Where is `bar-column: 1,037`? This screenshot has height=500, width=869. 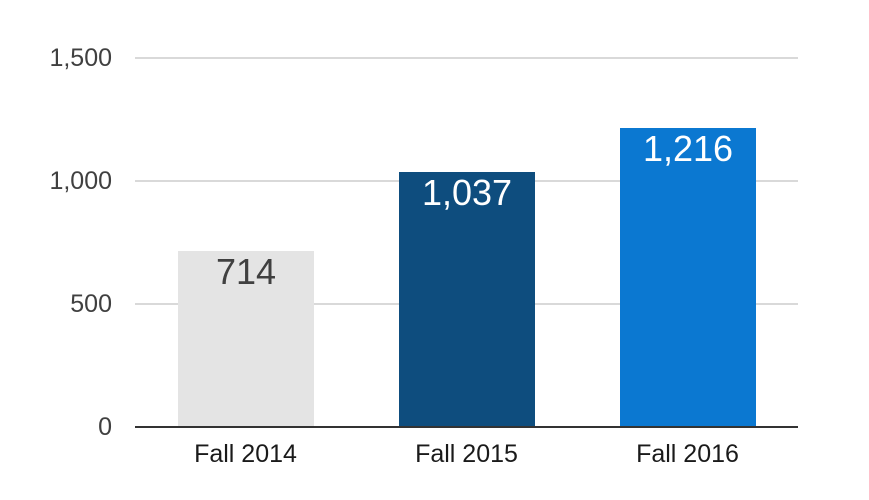 bar-column: 1,037 is located at coordinates (467, 299).